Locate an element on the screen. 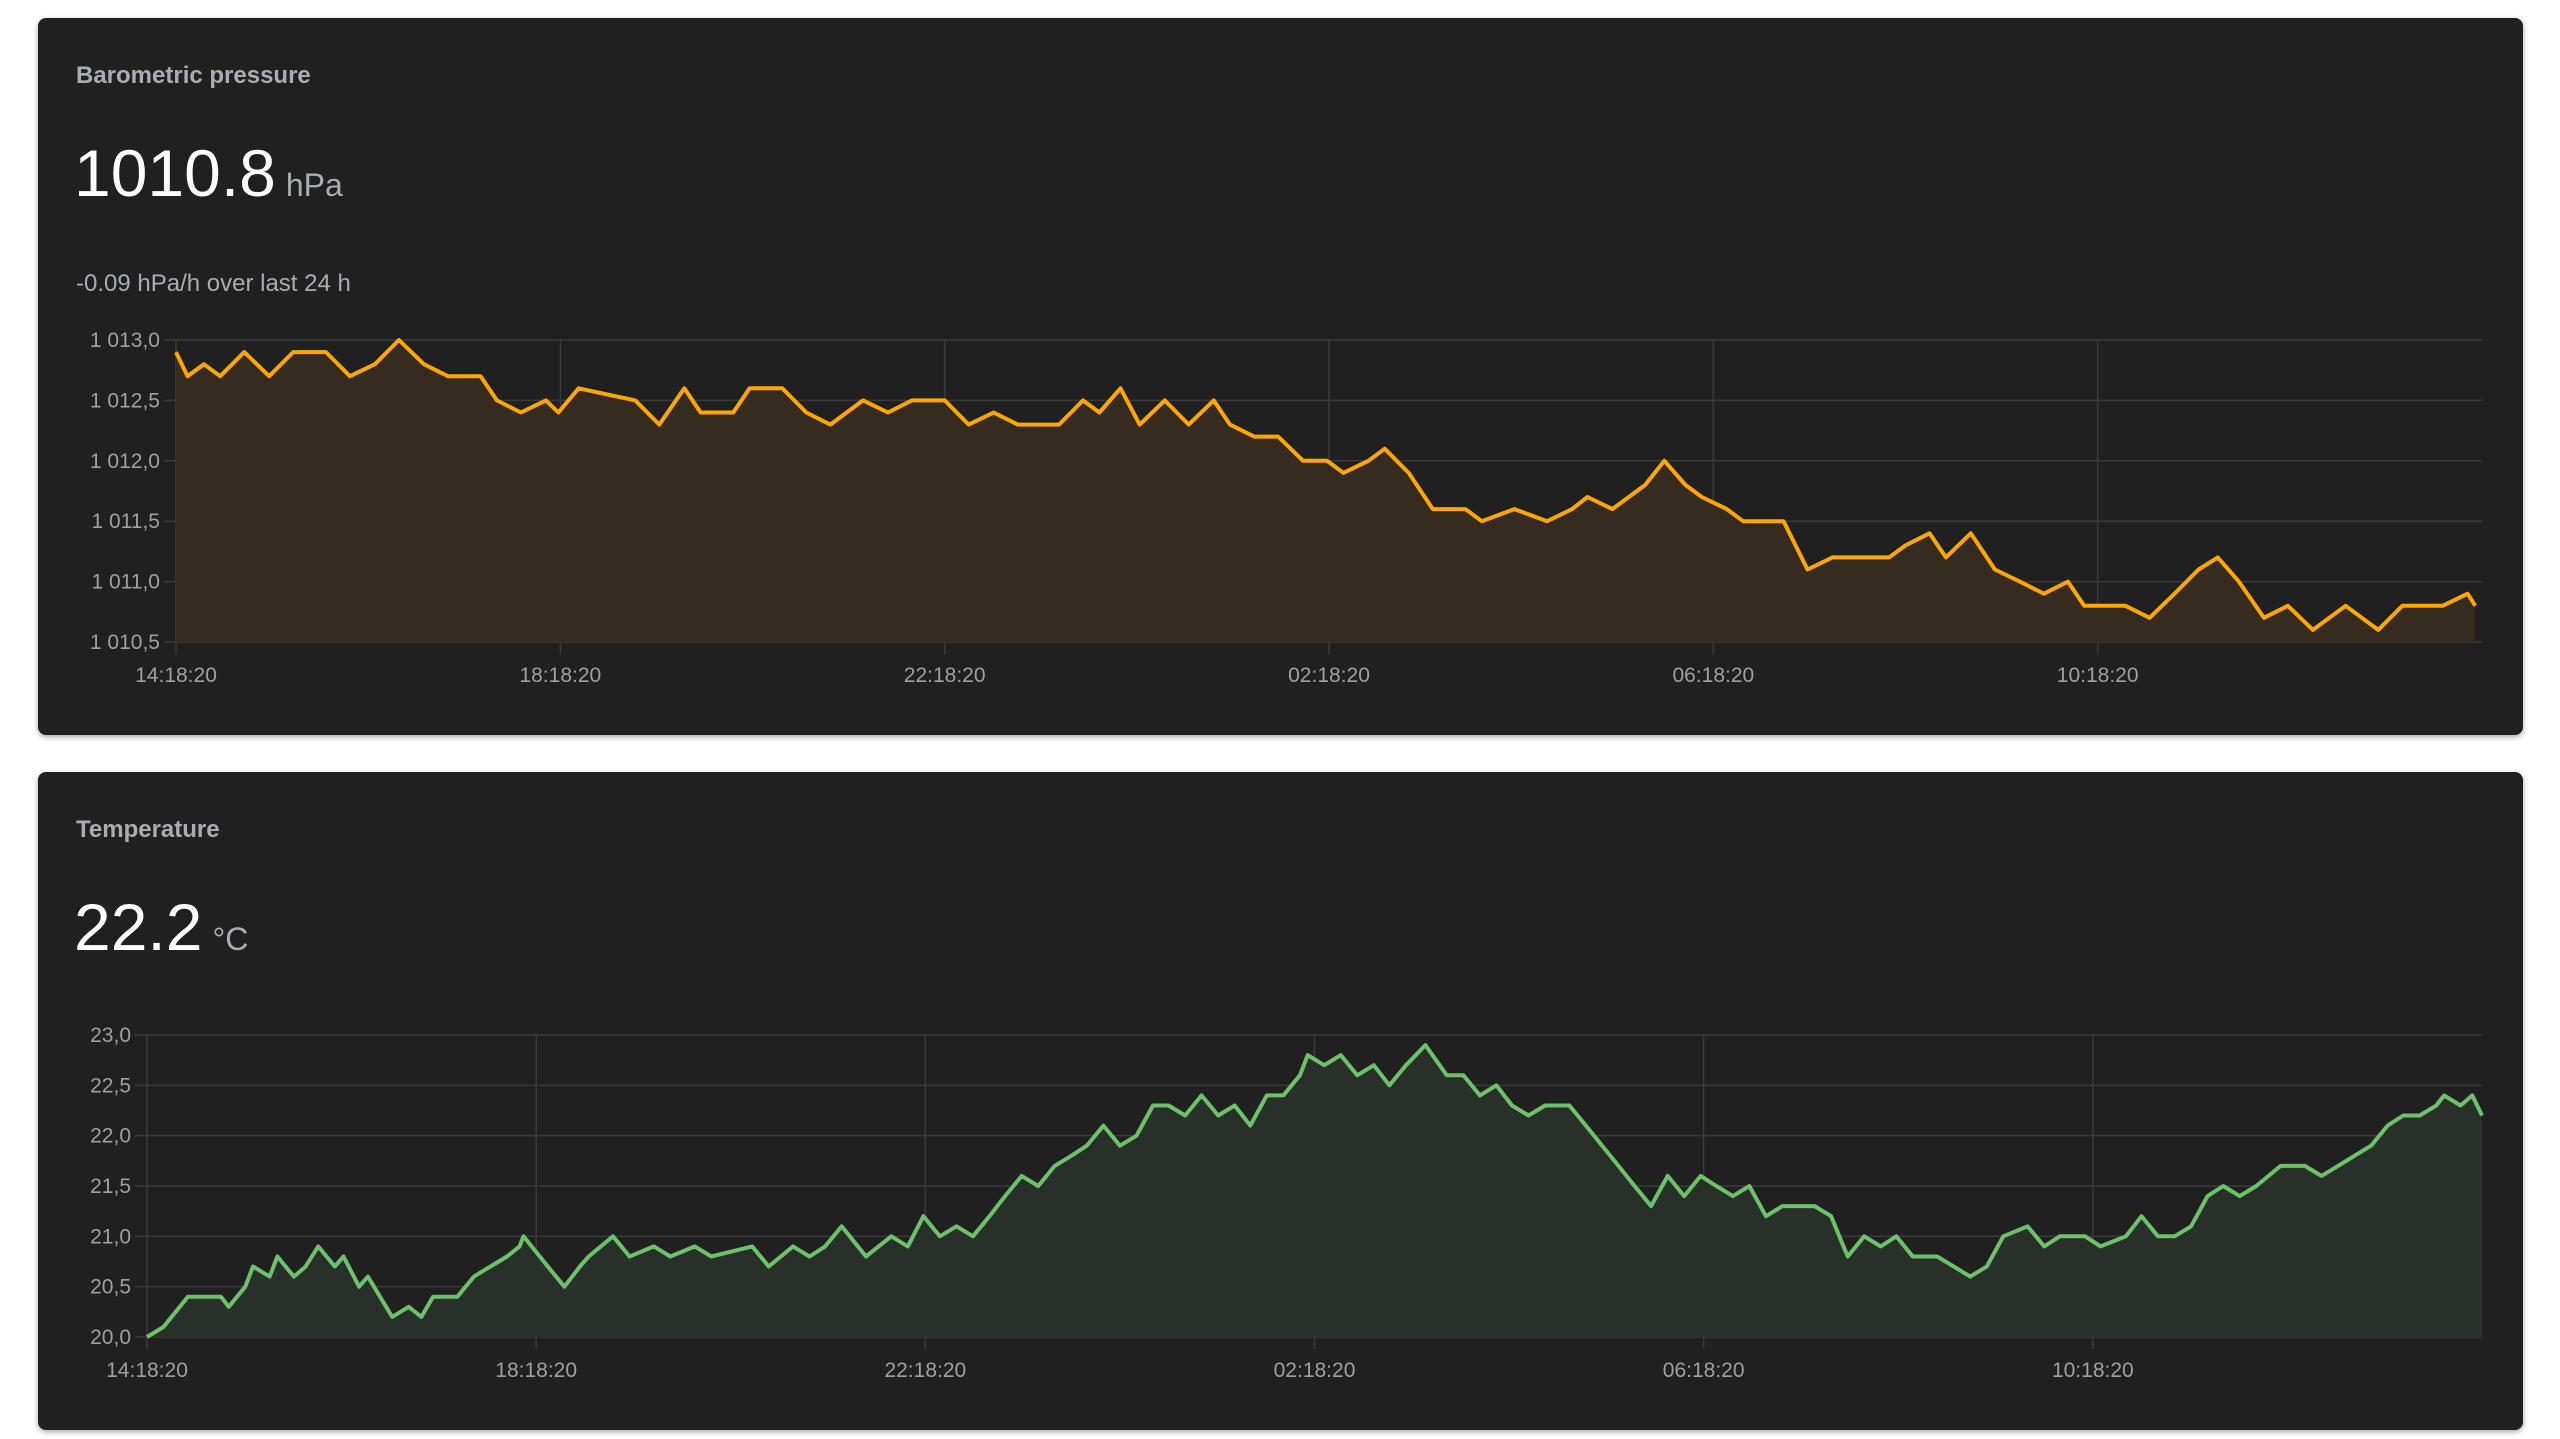  y-tick-label: 21,0 is located at coordinates (110, 1236).